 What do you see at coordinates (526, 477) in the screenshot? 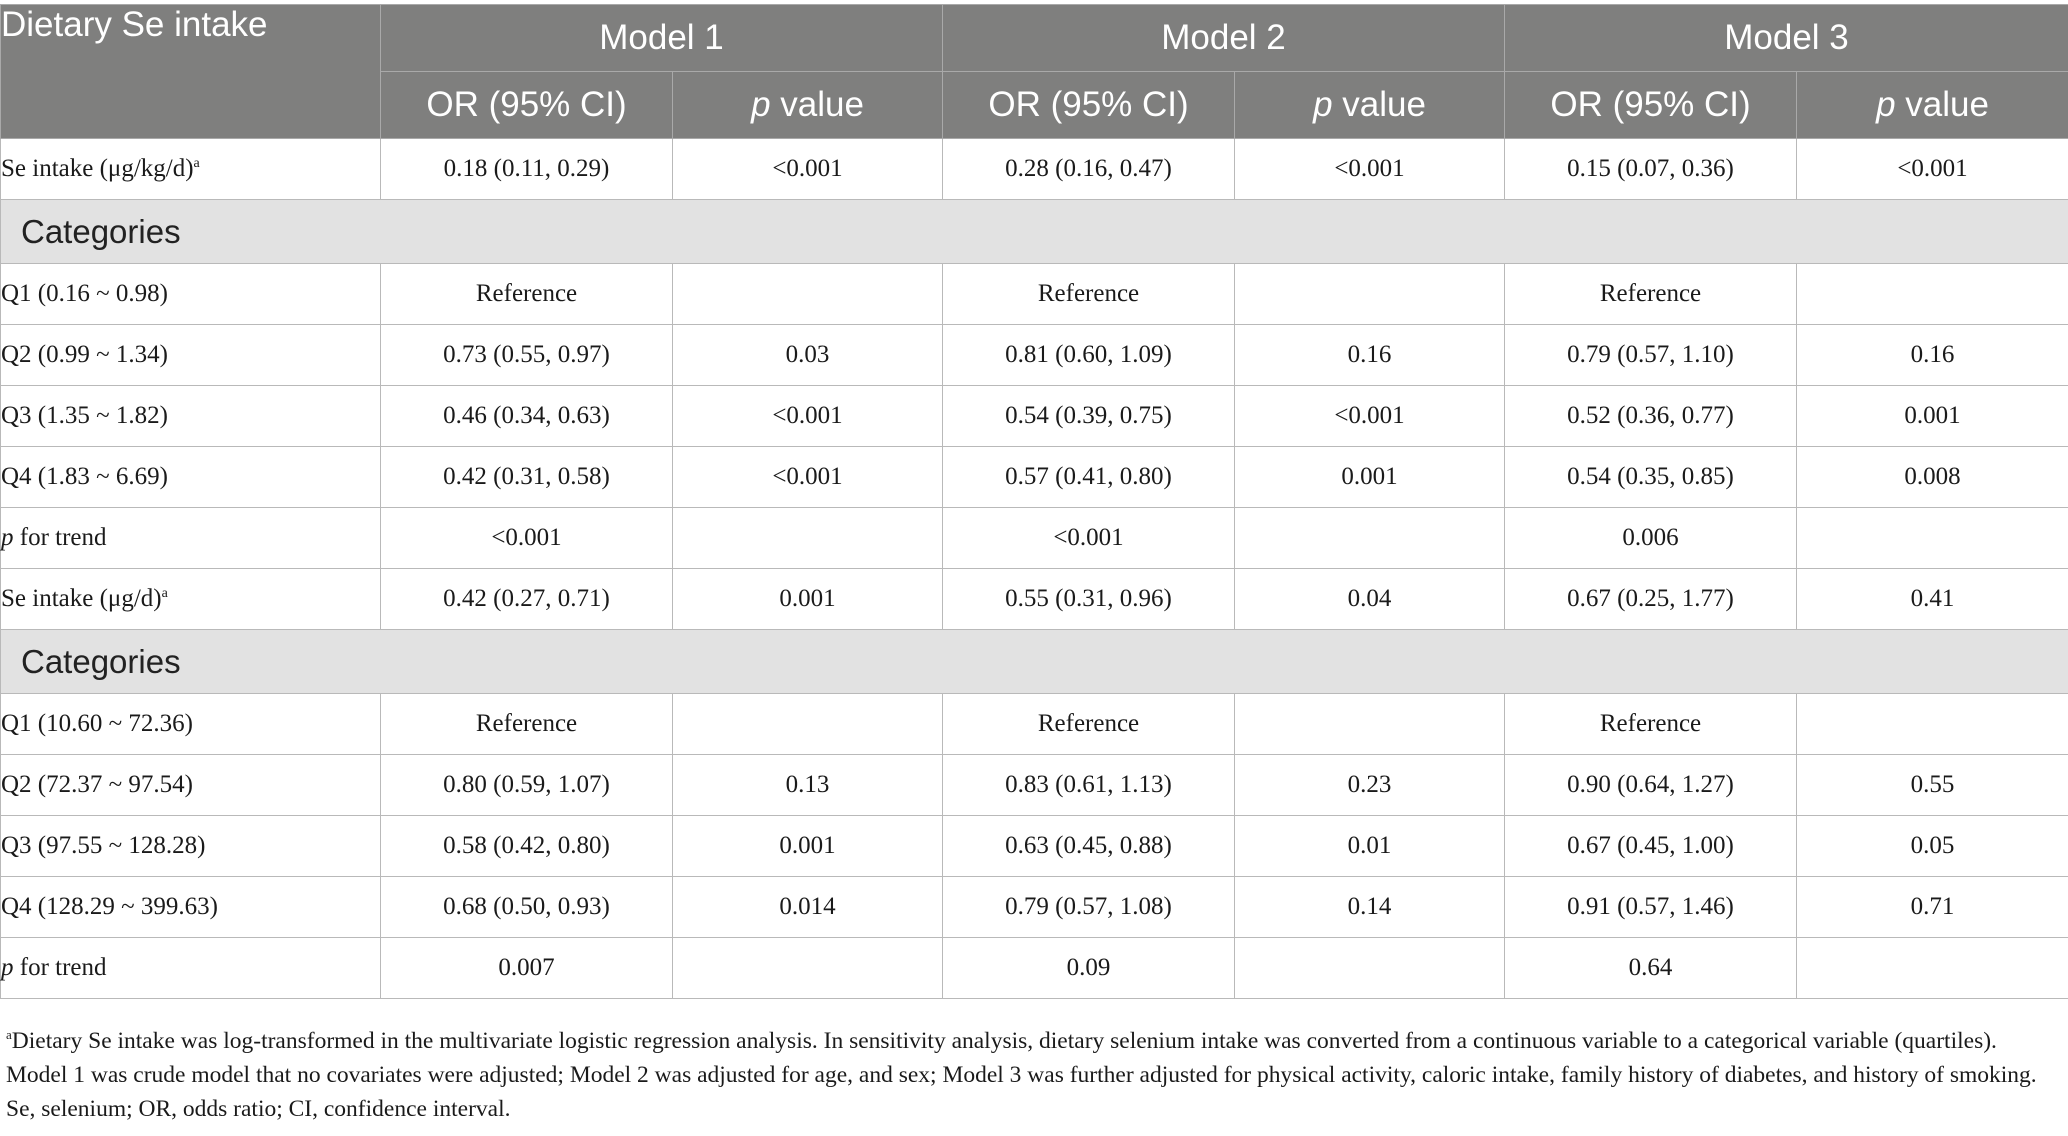
I see `or-cell: 0.42 (0.31, 0.58)` at bounding box center [526, 477].